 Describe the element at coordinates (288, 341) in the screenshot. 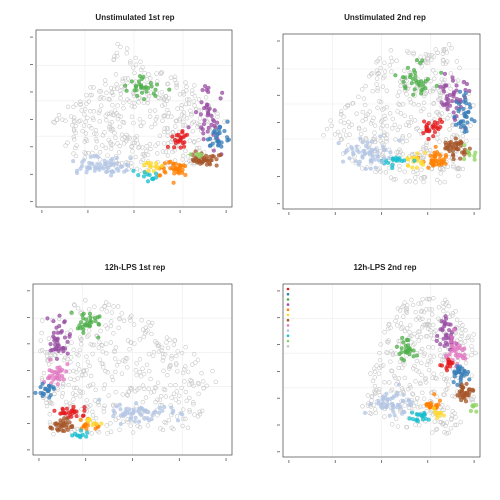

I see `legend-swatch` at that location.